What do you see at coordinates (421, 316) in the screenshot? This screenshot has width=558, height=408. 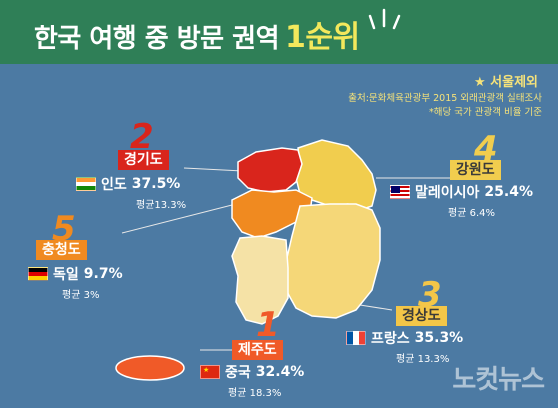 I see `label-gyeongsang: 경상도` at bounding box center [421, 316].